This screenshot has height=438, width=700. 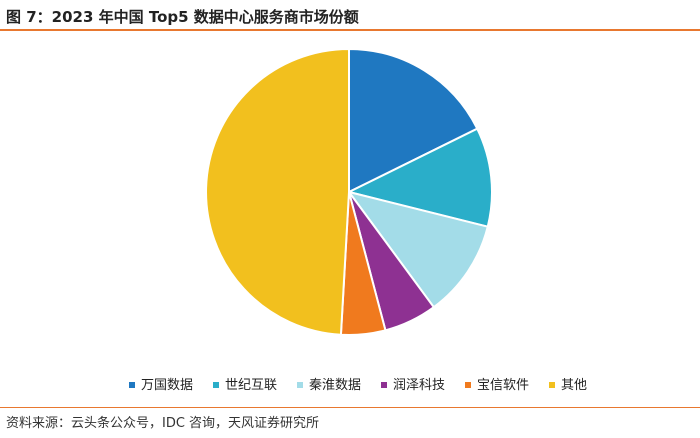 I want to click on legend-label: 万国数据, so click(x=167, y=385).